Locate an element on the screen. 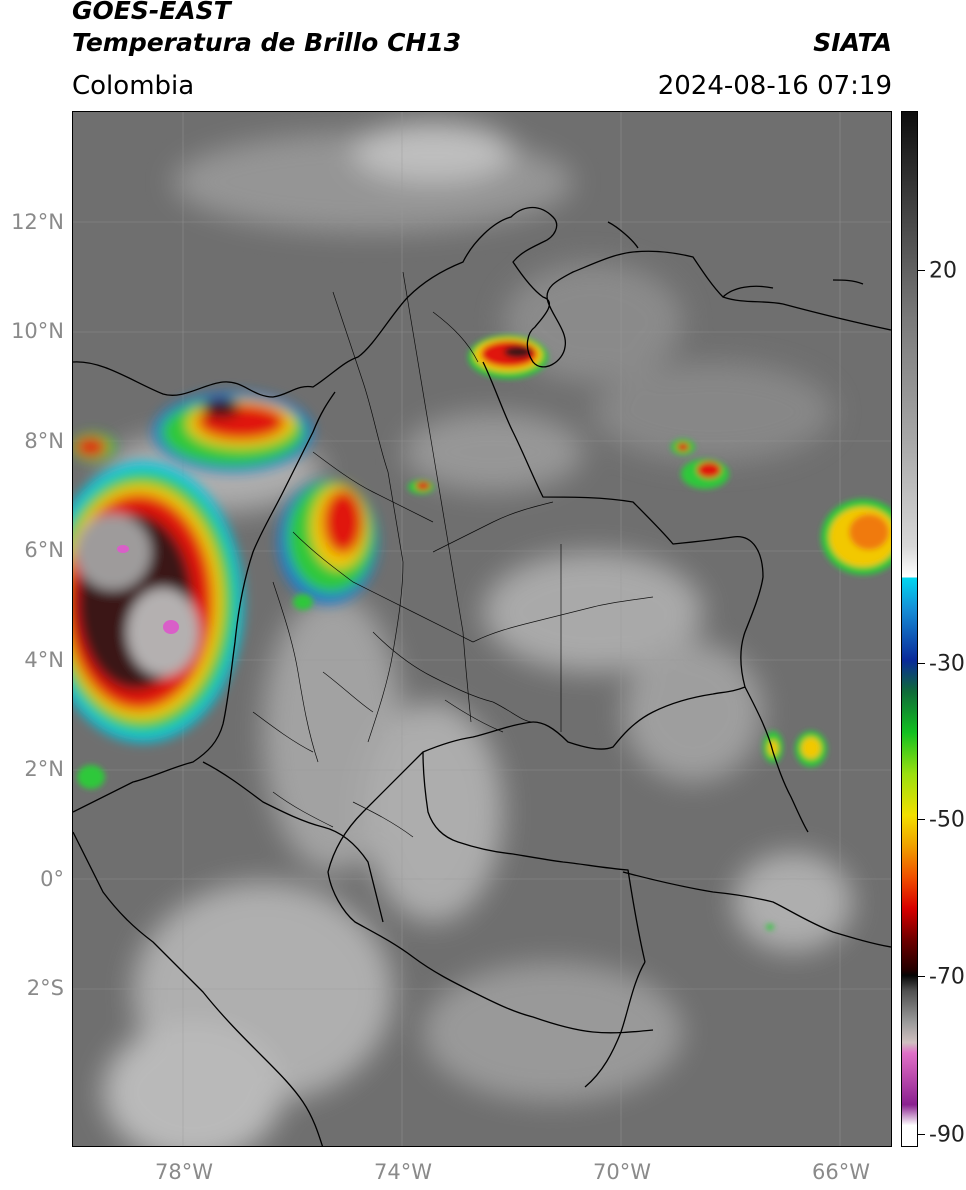 The width and height of the screenshot is (966, 1190). colorbar-label-minus70: -70 is located at coordinates (947, 977).